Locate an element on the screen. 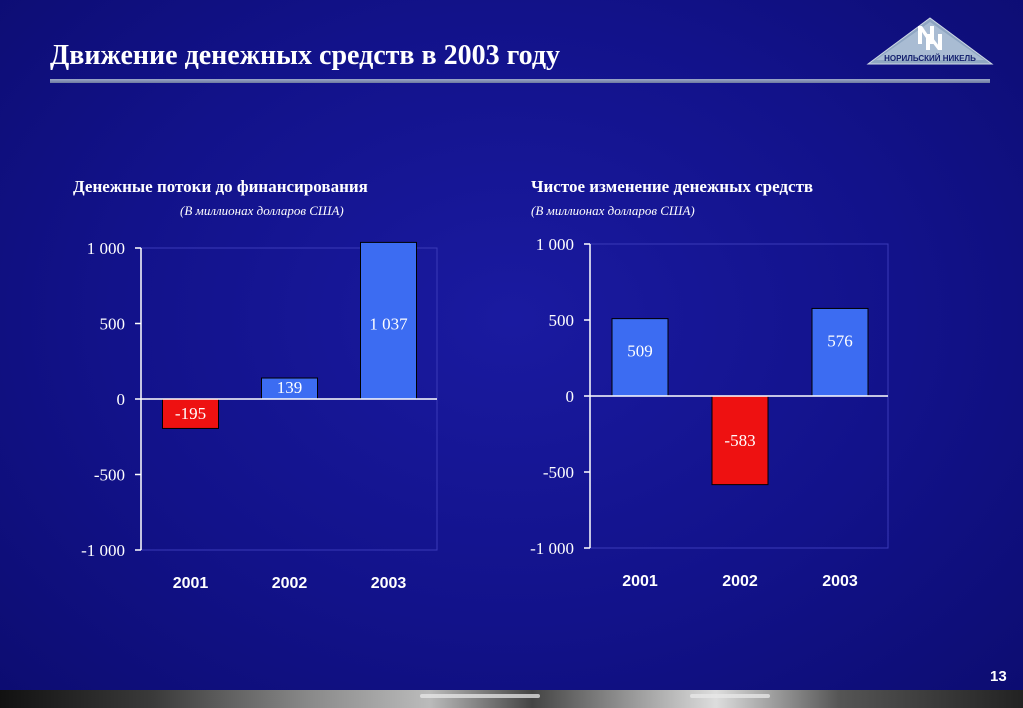  data-label-2001: -195 is located at coordinates (190, 413).